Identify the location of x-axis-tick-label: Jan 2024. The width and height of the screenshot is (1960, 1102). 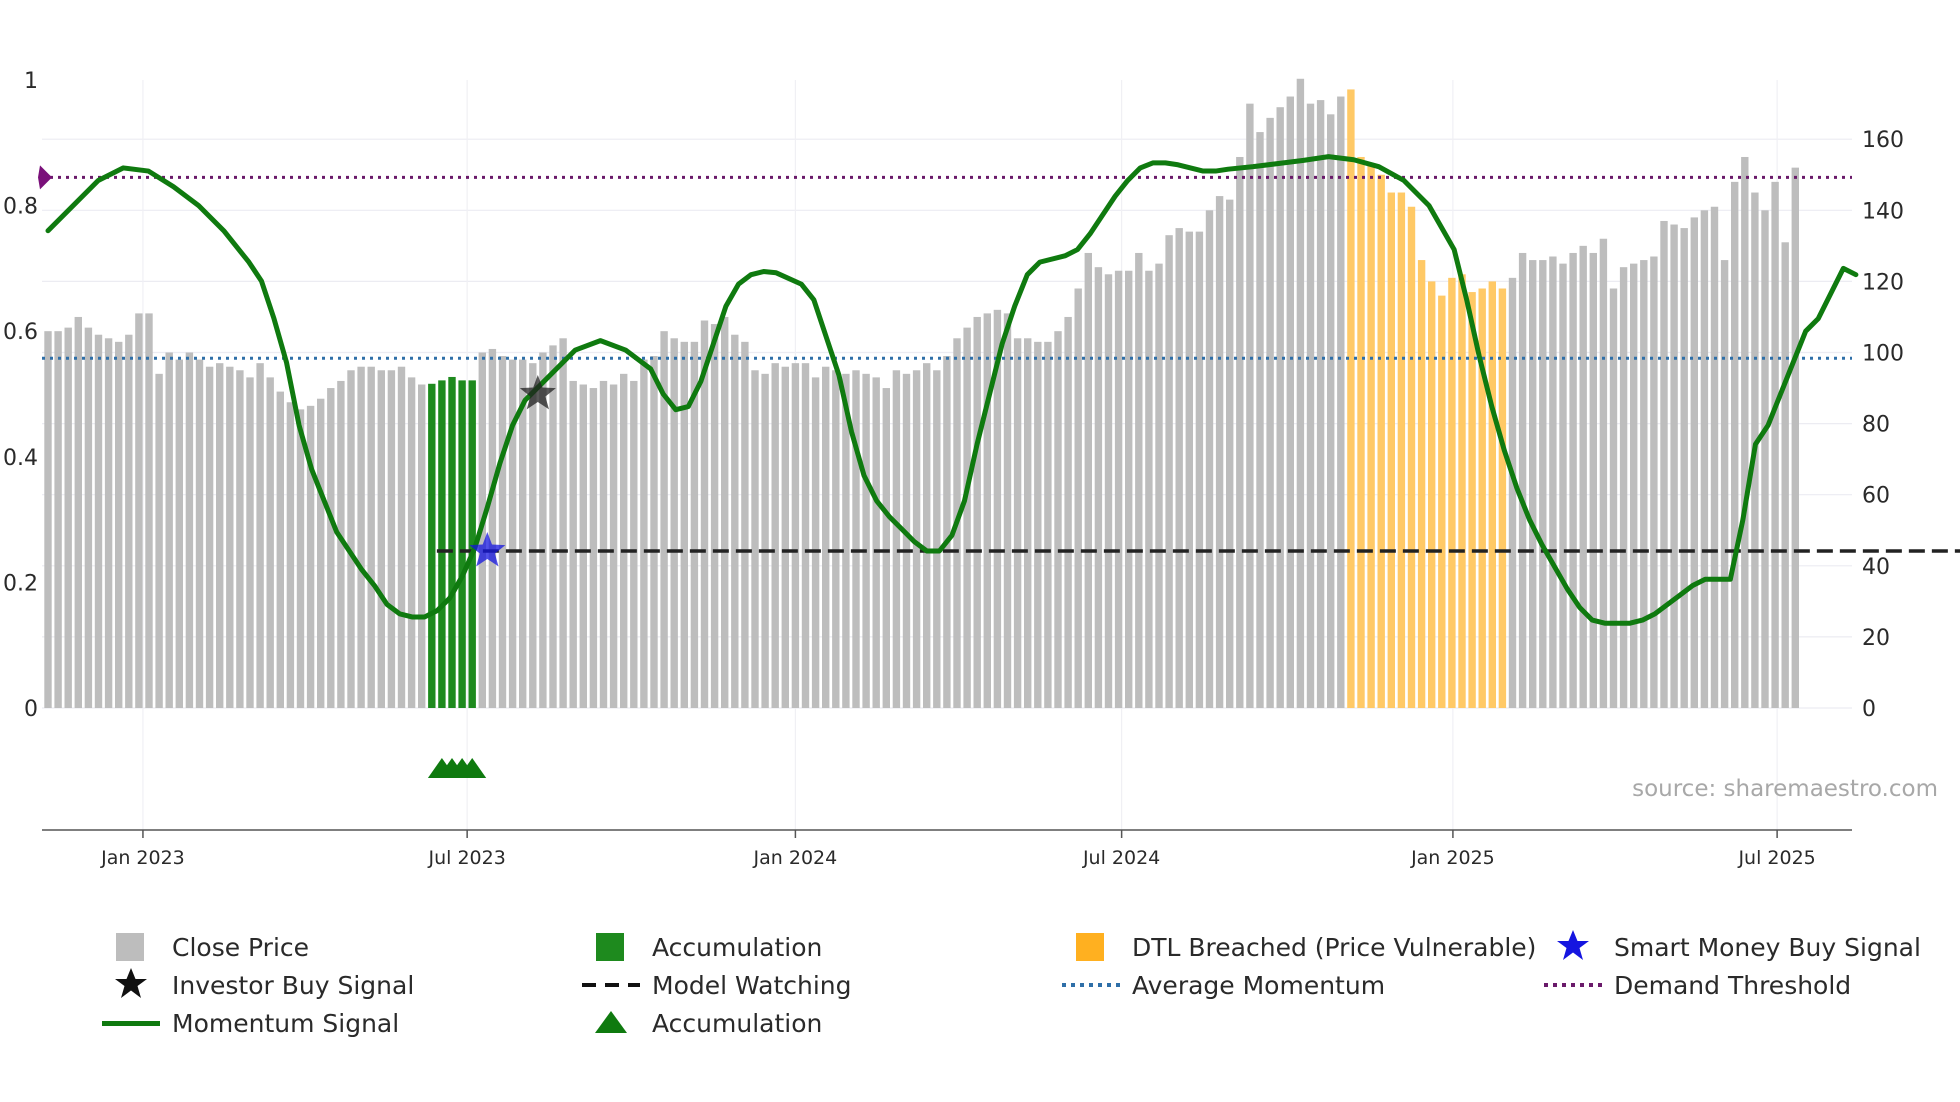
(795, 858).